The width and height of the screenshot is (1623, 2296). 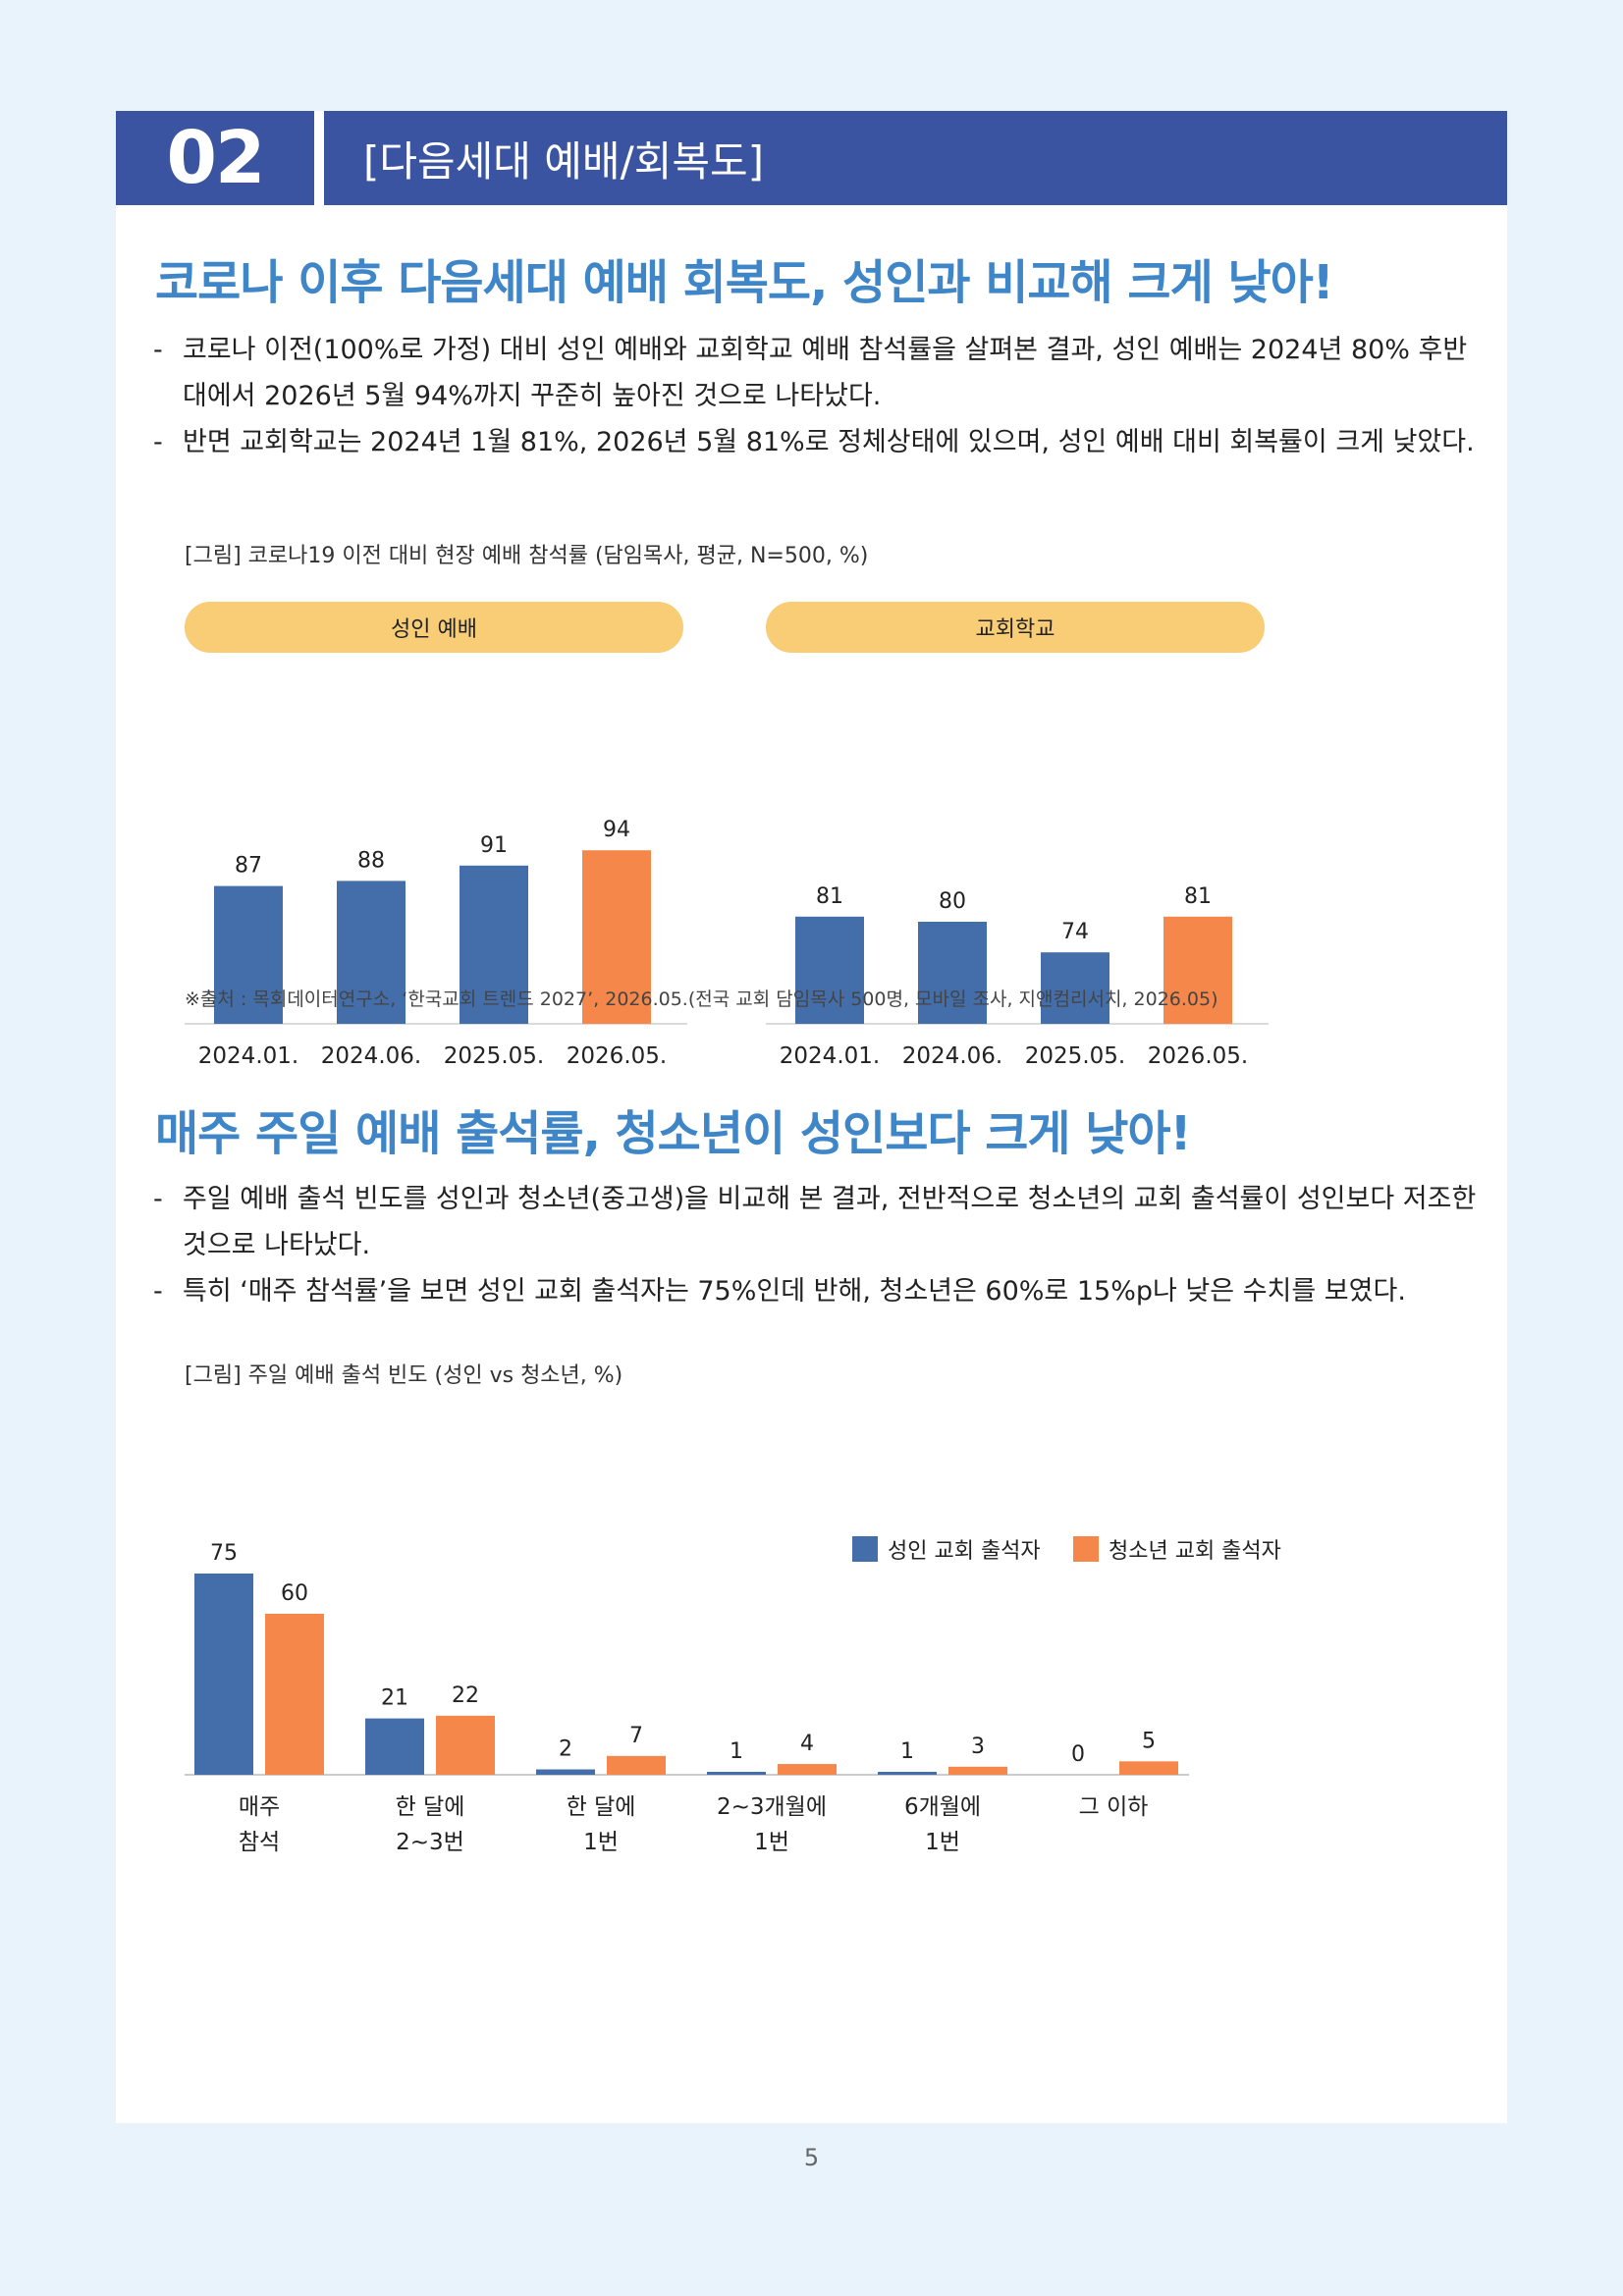 What do you see at coordinates (978, 1747) in the screenshot?
I see `data-label: 3` at bounding box center [978, 1747].